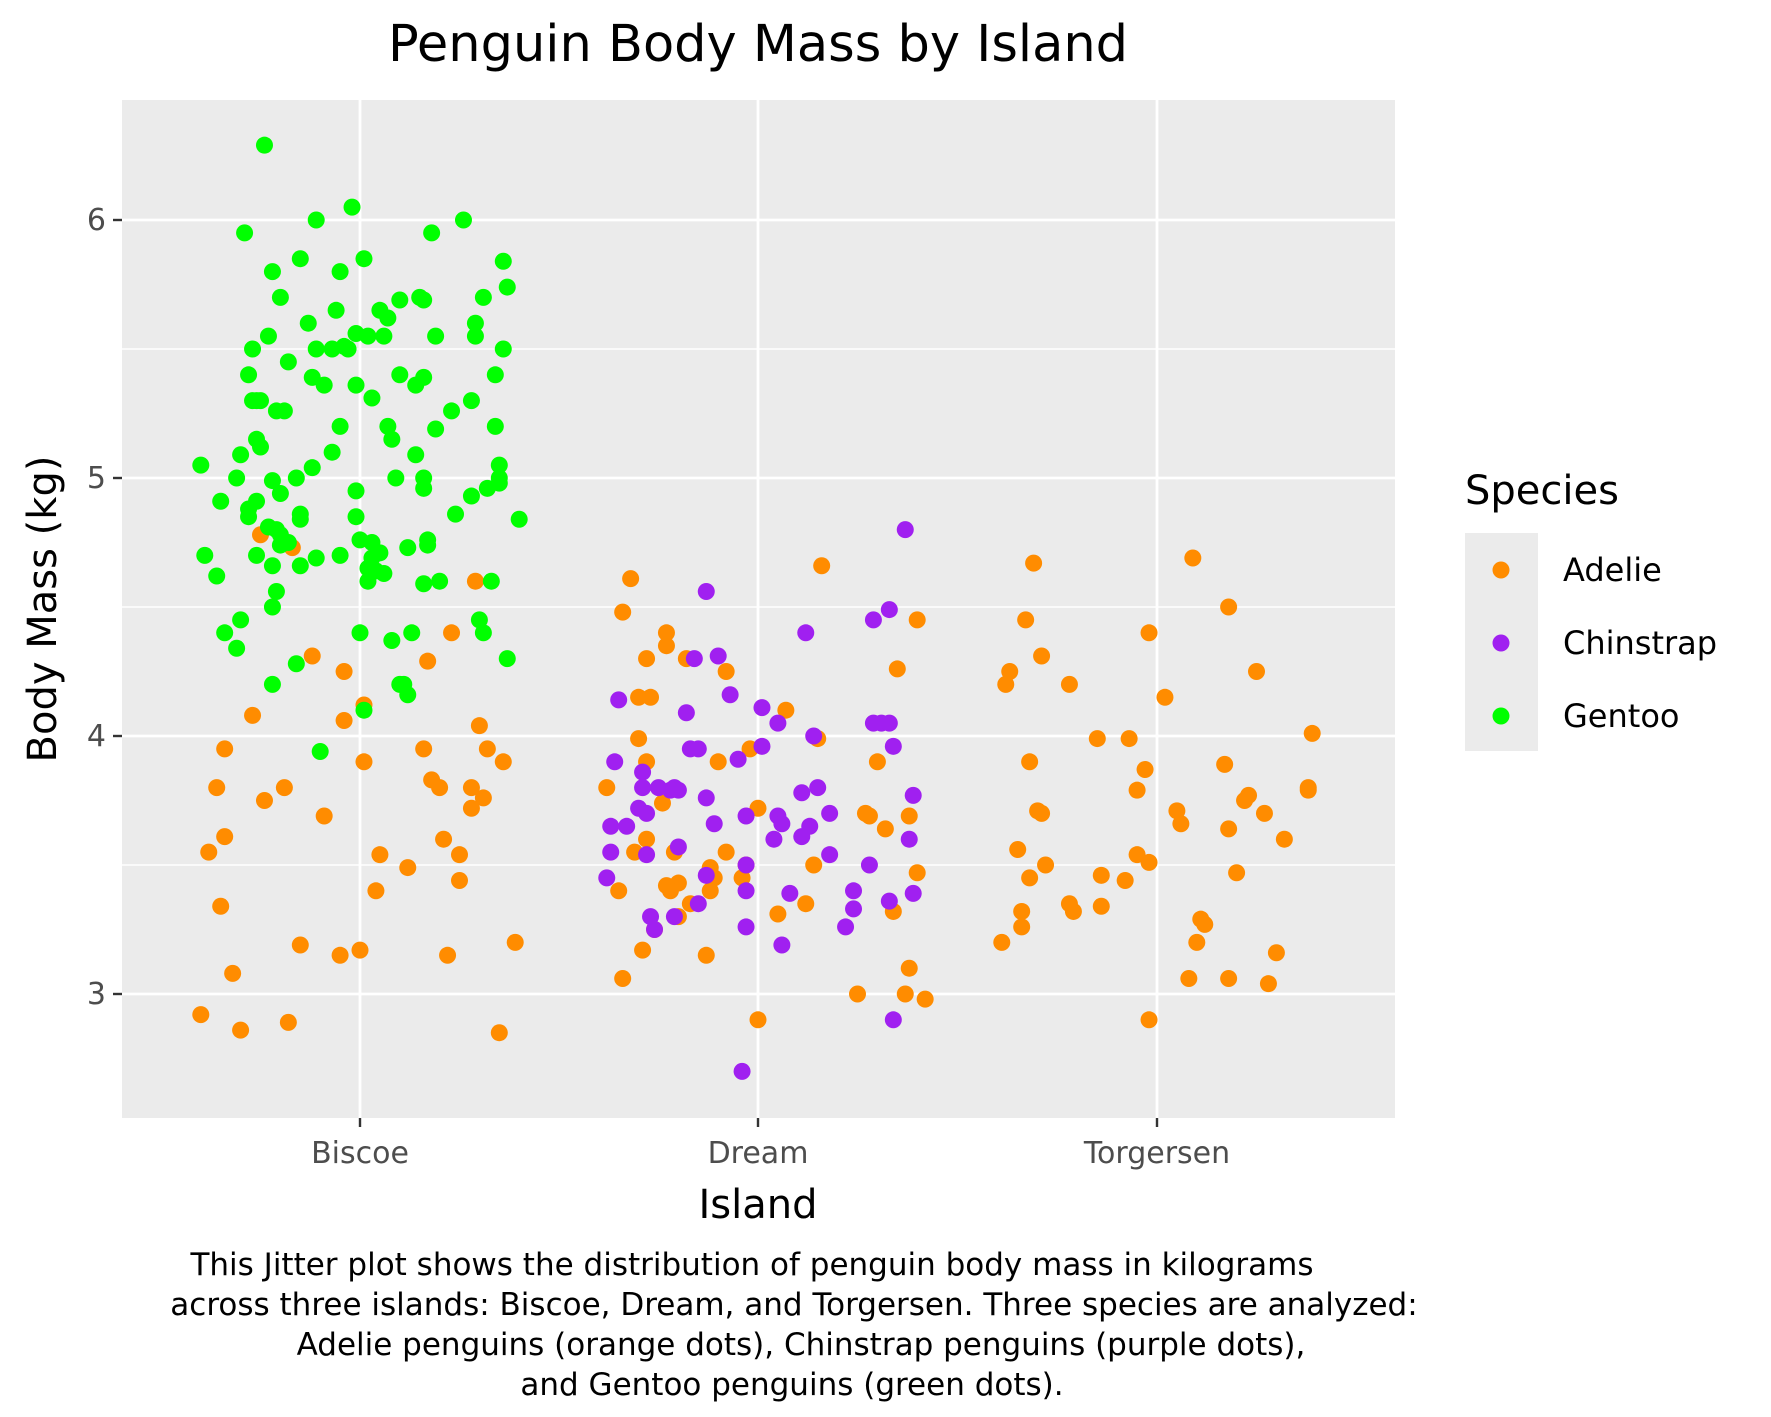 This screenshot has height=1417, width=1771. I want to click on x-tick-label: Dream, so click(758, 1153).